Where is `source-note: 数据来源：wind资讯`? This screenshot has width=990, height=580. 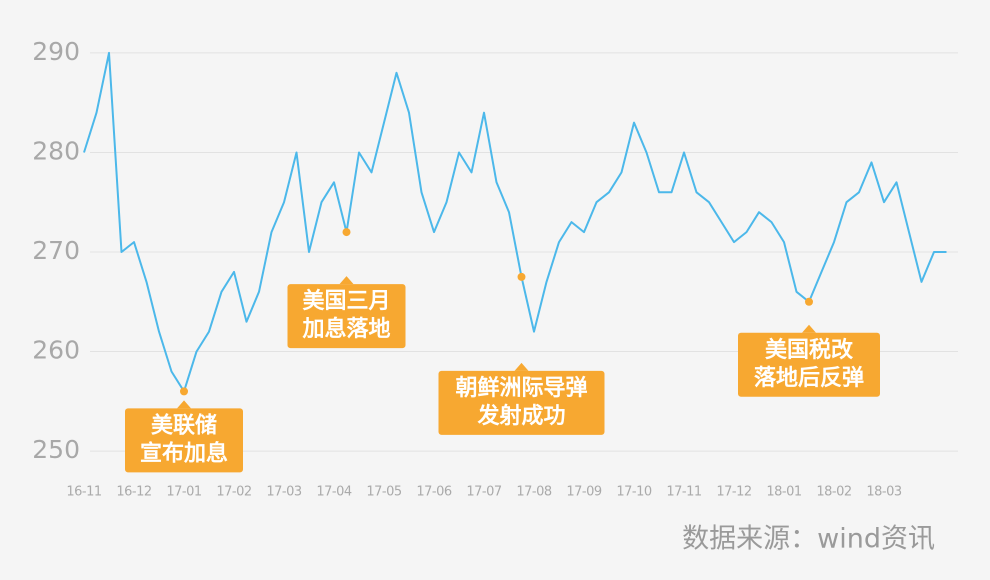
source-note: 数据来源：wind资讯 is located at coordinates (808, 539).